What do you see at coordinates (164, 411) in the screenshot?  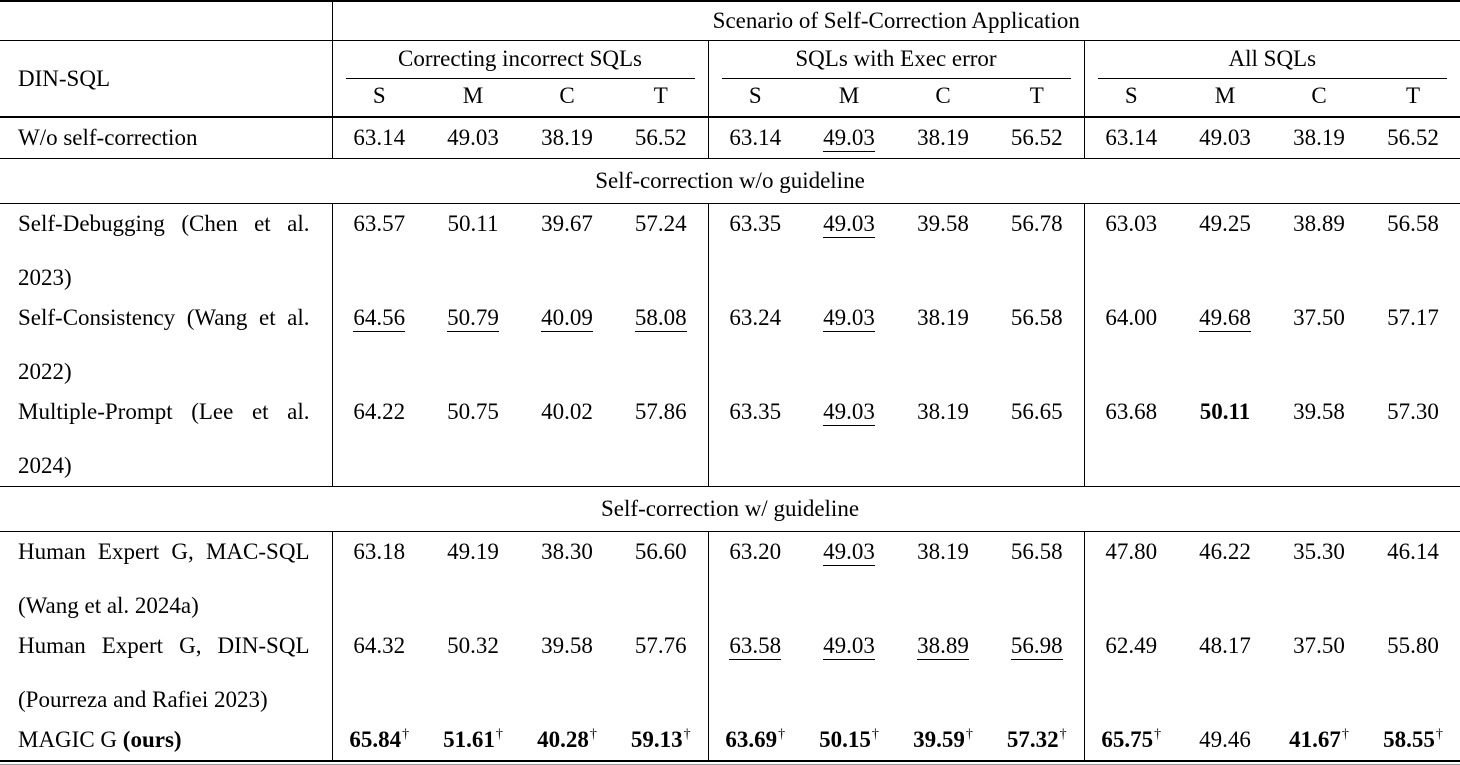 I see `row-label-line: Multiple-Prompt (Lee et al.` at bounding box center [164, 411].